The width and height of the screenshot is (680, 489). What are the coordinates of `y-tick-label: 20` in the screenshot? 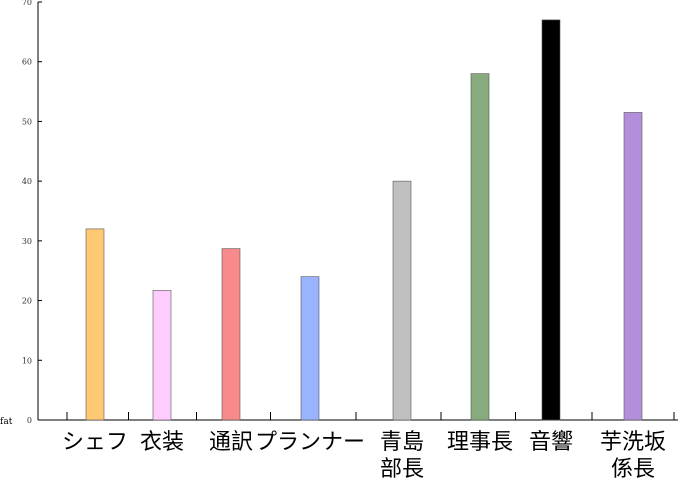 It's located at (27, 301).